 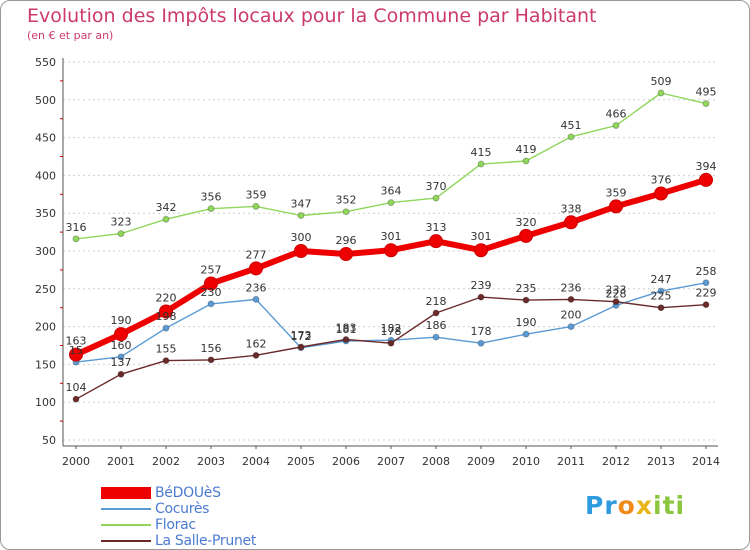 What do you see at coordinates (45, 100) in the screenshot?
I see `y-tick-label: 500` at bounding box center [45, 100].